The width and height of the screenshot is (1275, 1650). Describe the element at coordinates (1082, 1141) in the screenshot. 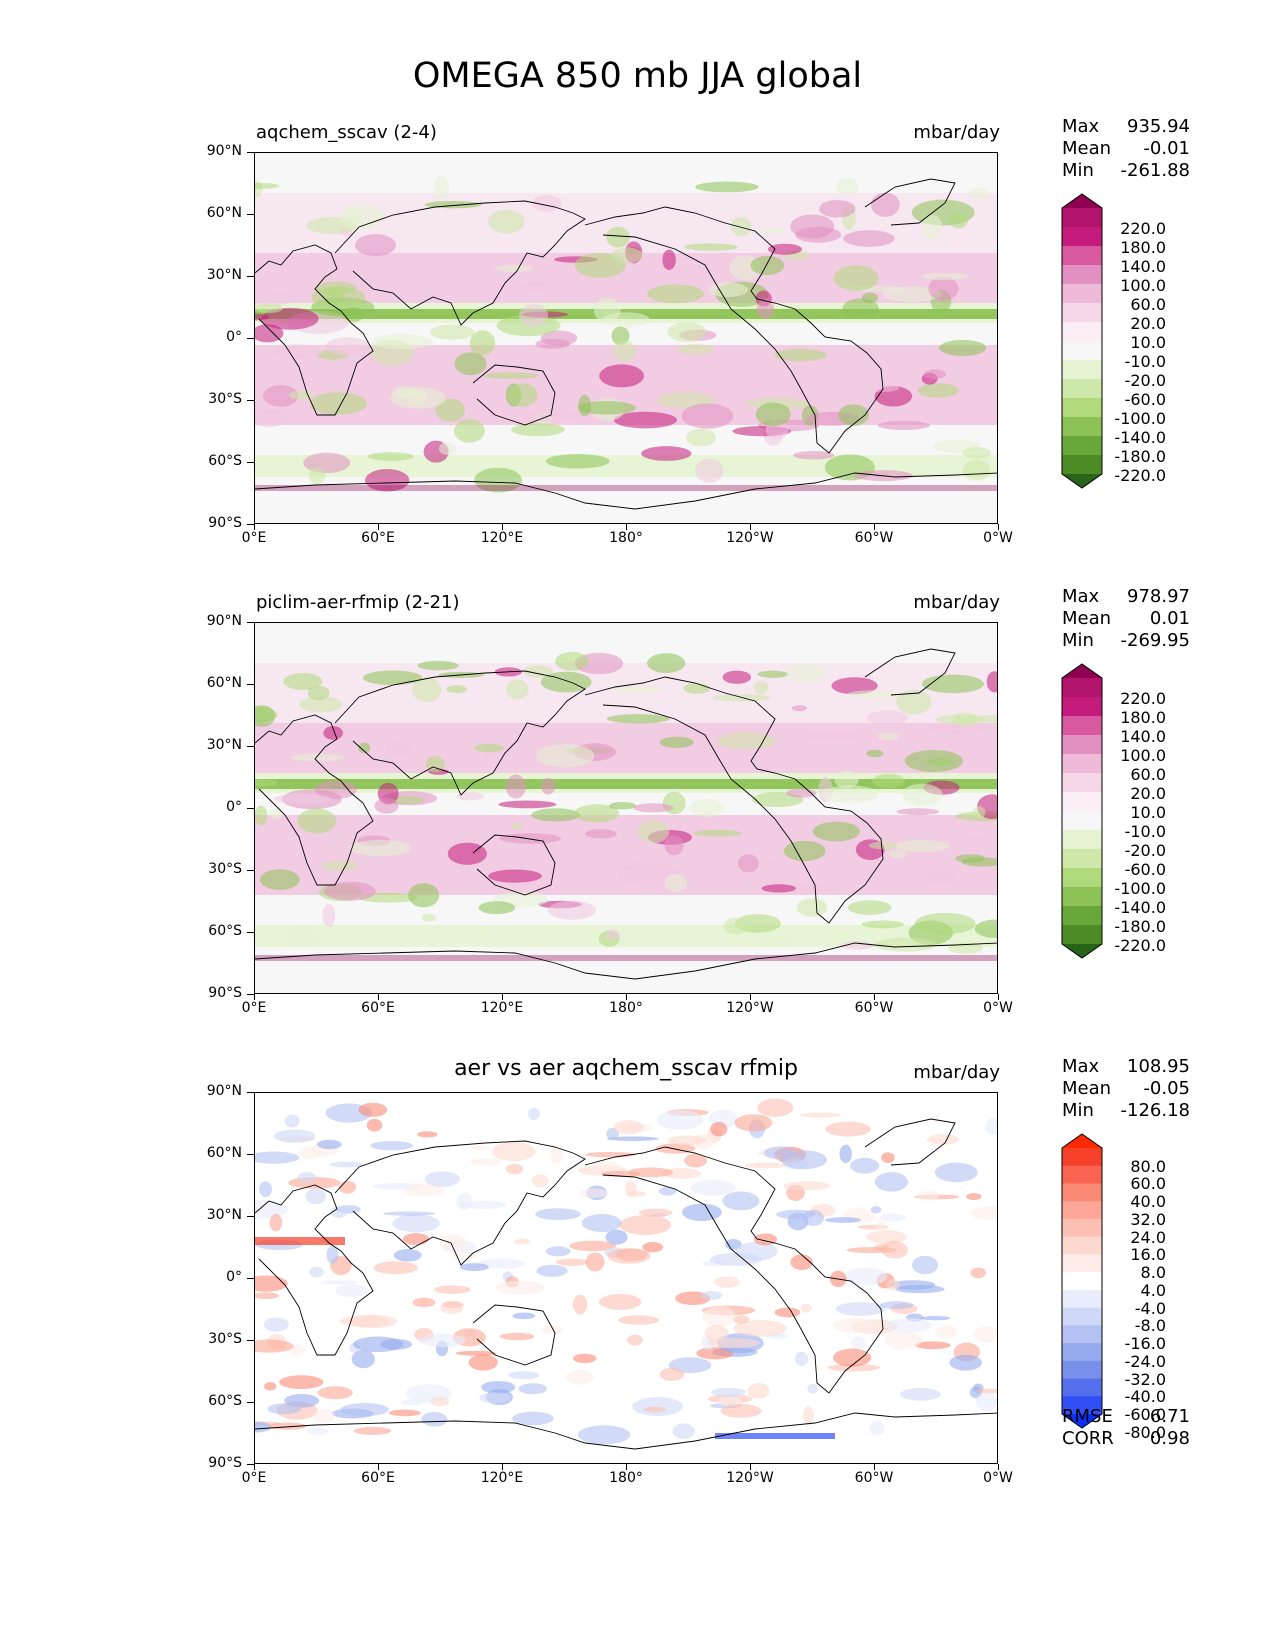

I see `colorbar-extend-max` at that location.